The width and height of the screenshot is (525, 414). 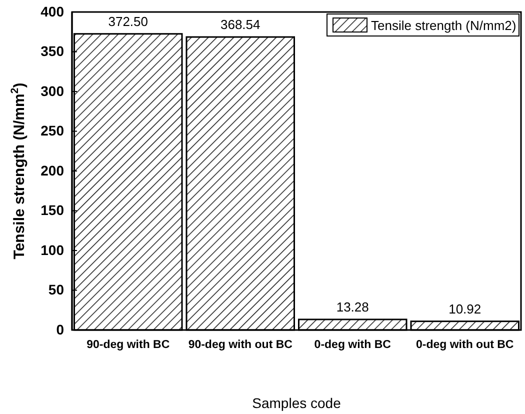 What do you see at coordinates (52, 210) in the screenshot?
I see `y-tick-label: 150` at bounding box center [52, 210].